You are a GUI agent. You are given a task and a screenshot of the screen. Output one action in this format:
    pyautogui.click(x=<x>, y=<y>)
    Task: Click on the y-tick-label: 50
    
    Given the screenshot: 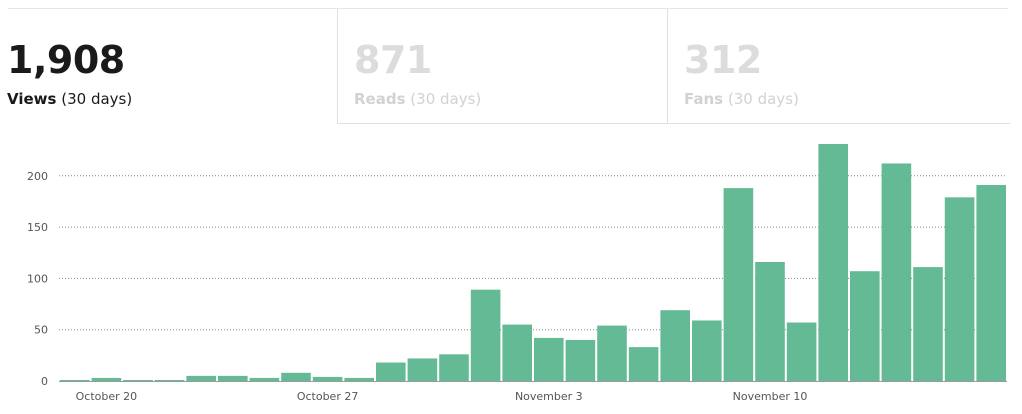 What is the action you would take?
    pyautogui.click(x=41, y=330)
    